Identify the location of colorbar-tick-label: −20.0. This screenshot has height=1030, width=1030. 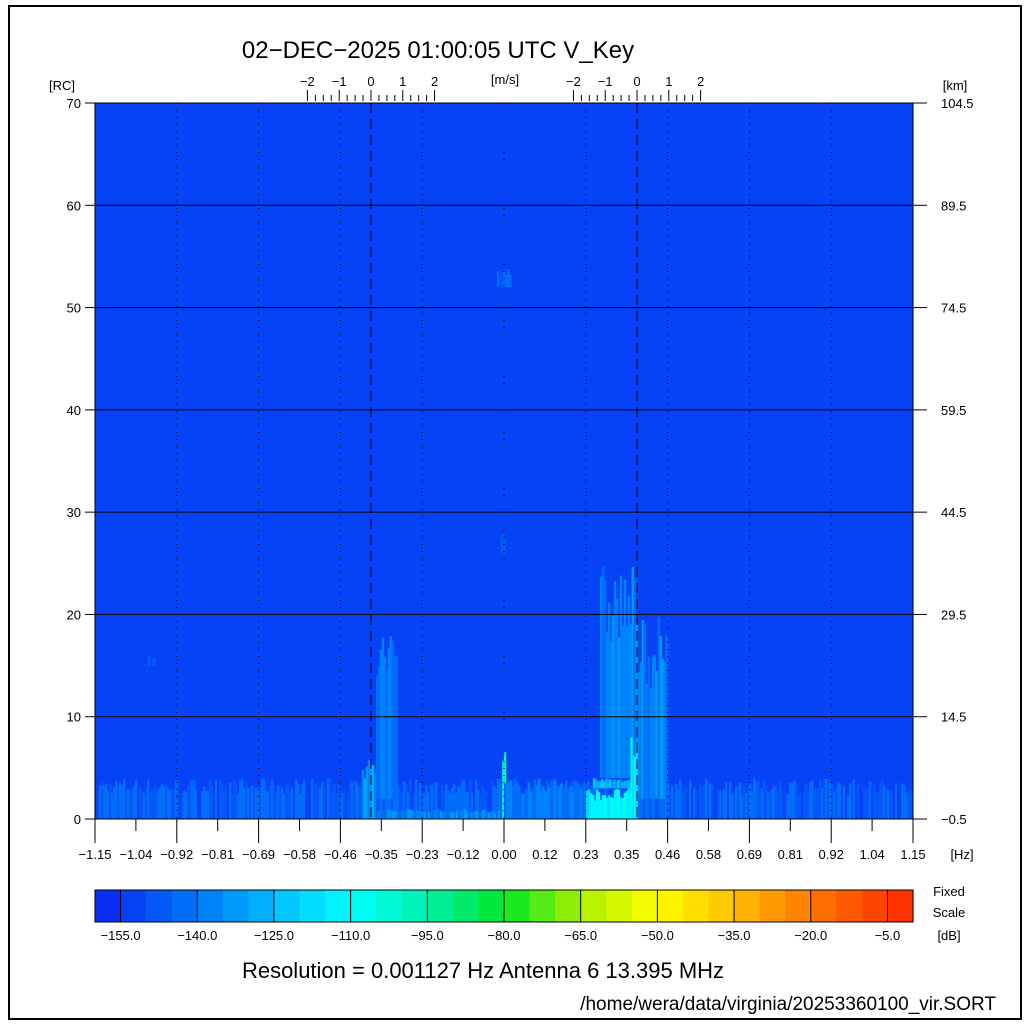
(810, 935).